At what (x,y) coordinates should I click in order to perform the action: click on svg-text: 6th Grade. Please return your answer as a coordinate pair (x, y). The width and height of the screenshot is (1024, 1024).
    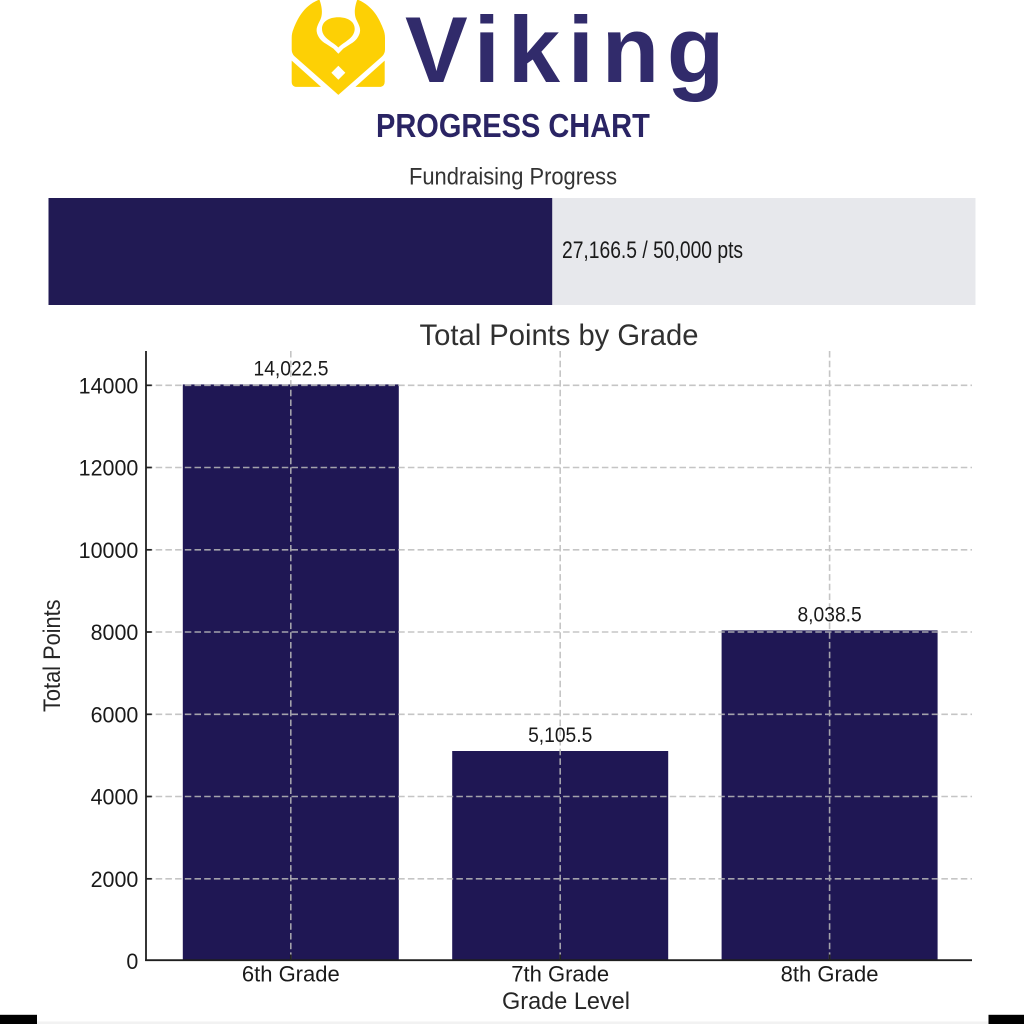
    Looking at the image, I should click on (291, 973).